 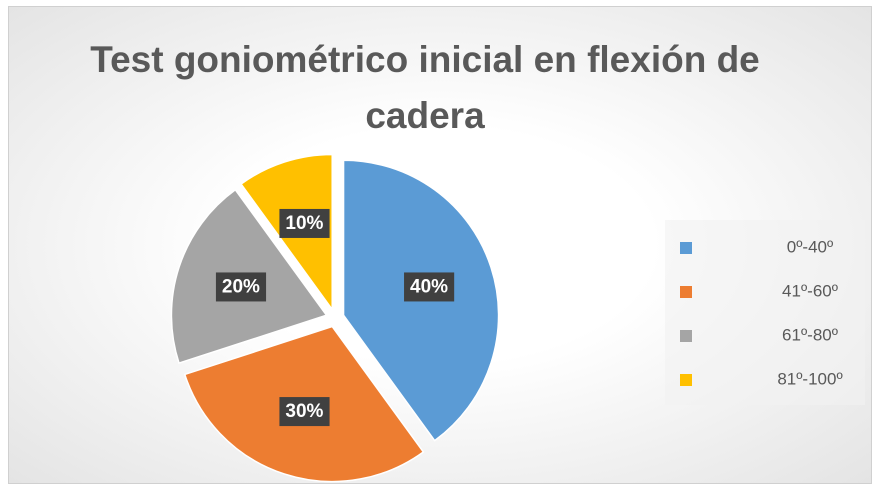 I want to click on legend-label: 41º-60º, so click(x=810, y=290).